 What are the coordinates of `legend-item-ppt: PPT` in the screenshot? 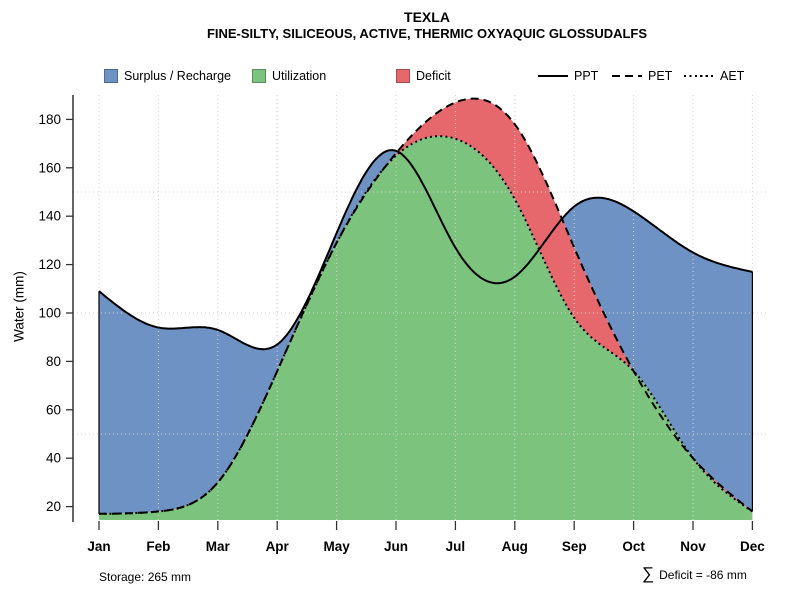 It's located at (568, 76).